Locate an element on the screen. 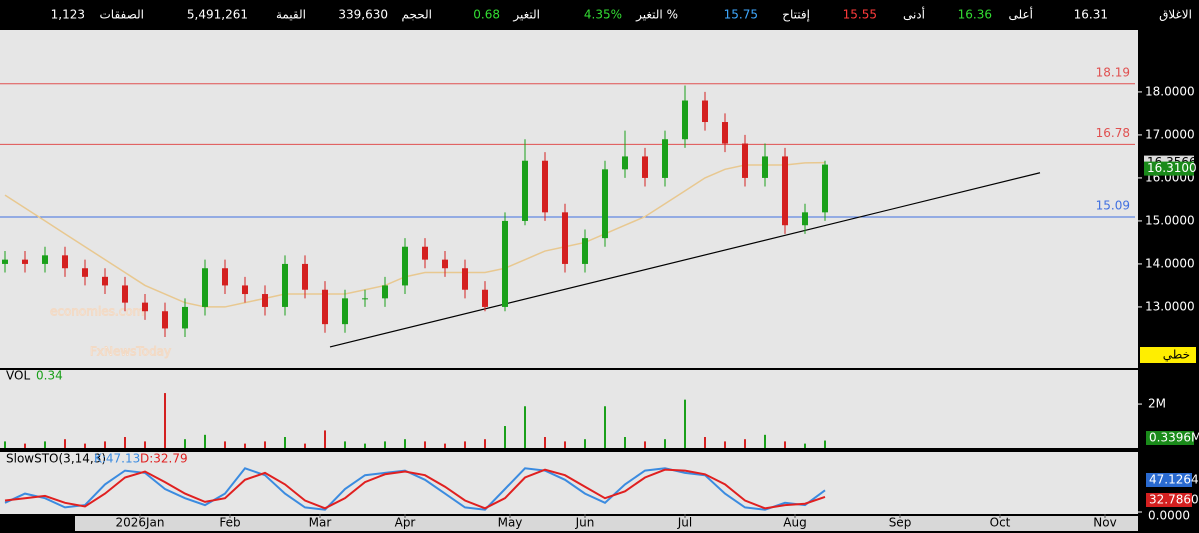 This screenshot has height=533, width=1199. level-label: 15.09 is located at coordinates (1113, 206).